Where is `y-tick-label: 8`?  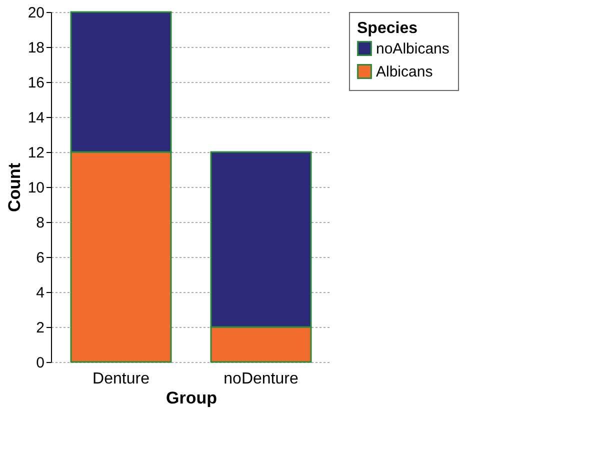 y-tick-label: 8 is located at coordinates (40, 223).